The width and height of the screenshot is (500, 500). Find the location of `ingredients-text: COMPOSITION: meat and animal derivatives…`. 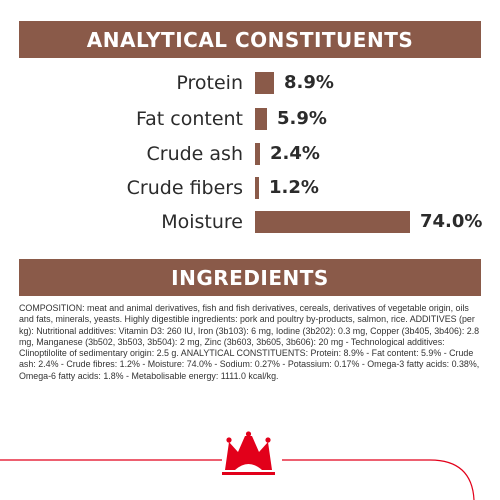

ingredients-text: COMPOSITION: meat and animal derivatives… is located at coordinates (249, 342).